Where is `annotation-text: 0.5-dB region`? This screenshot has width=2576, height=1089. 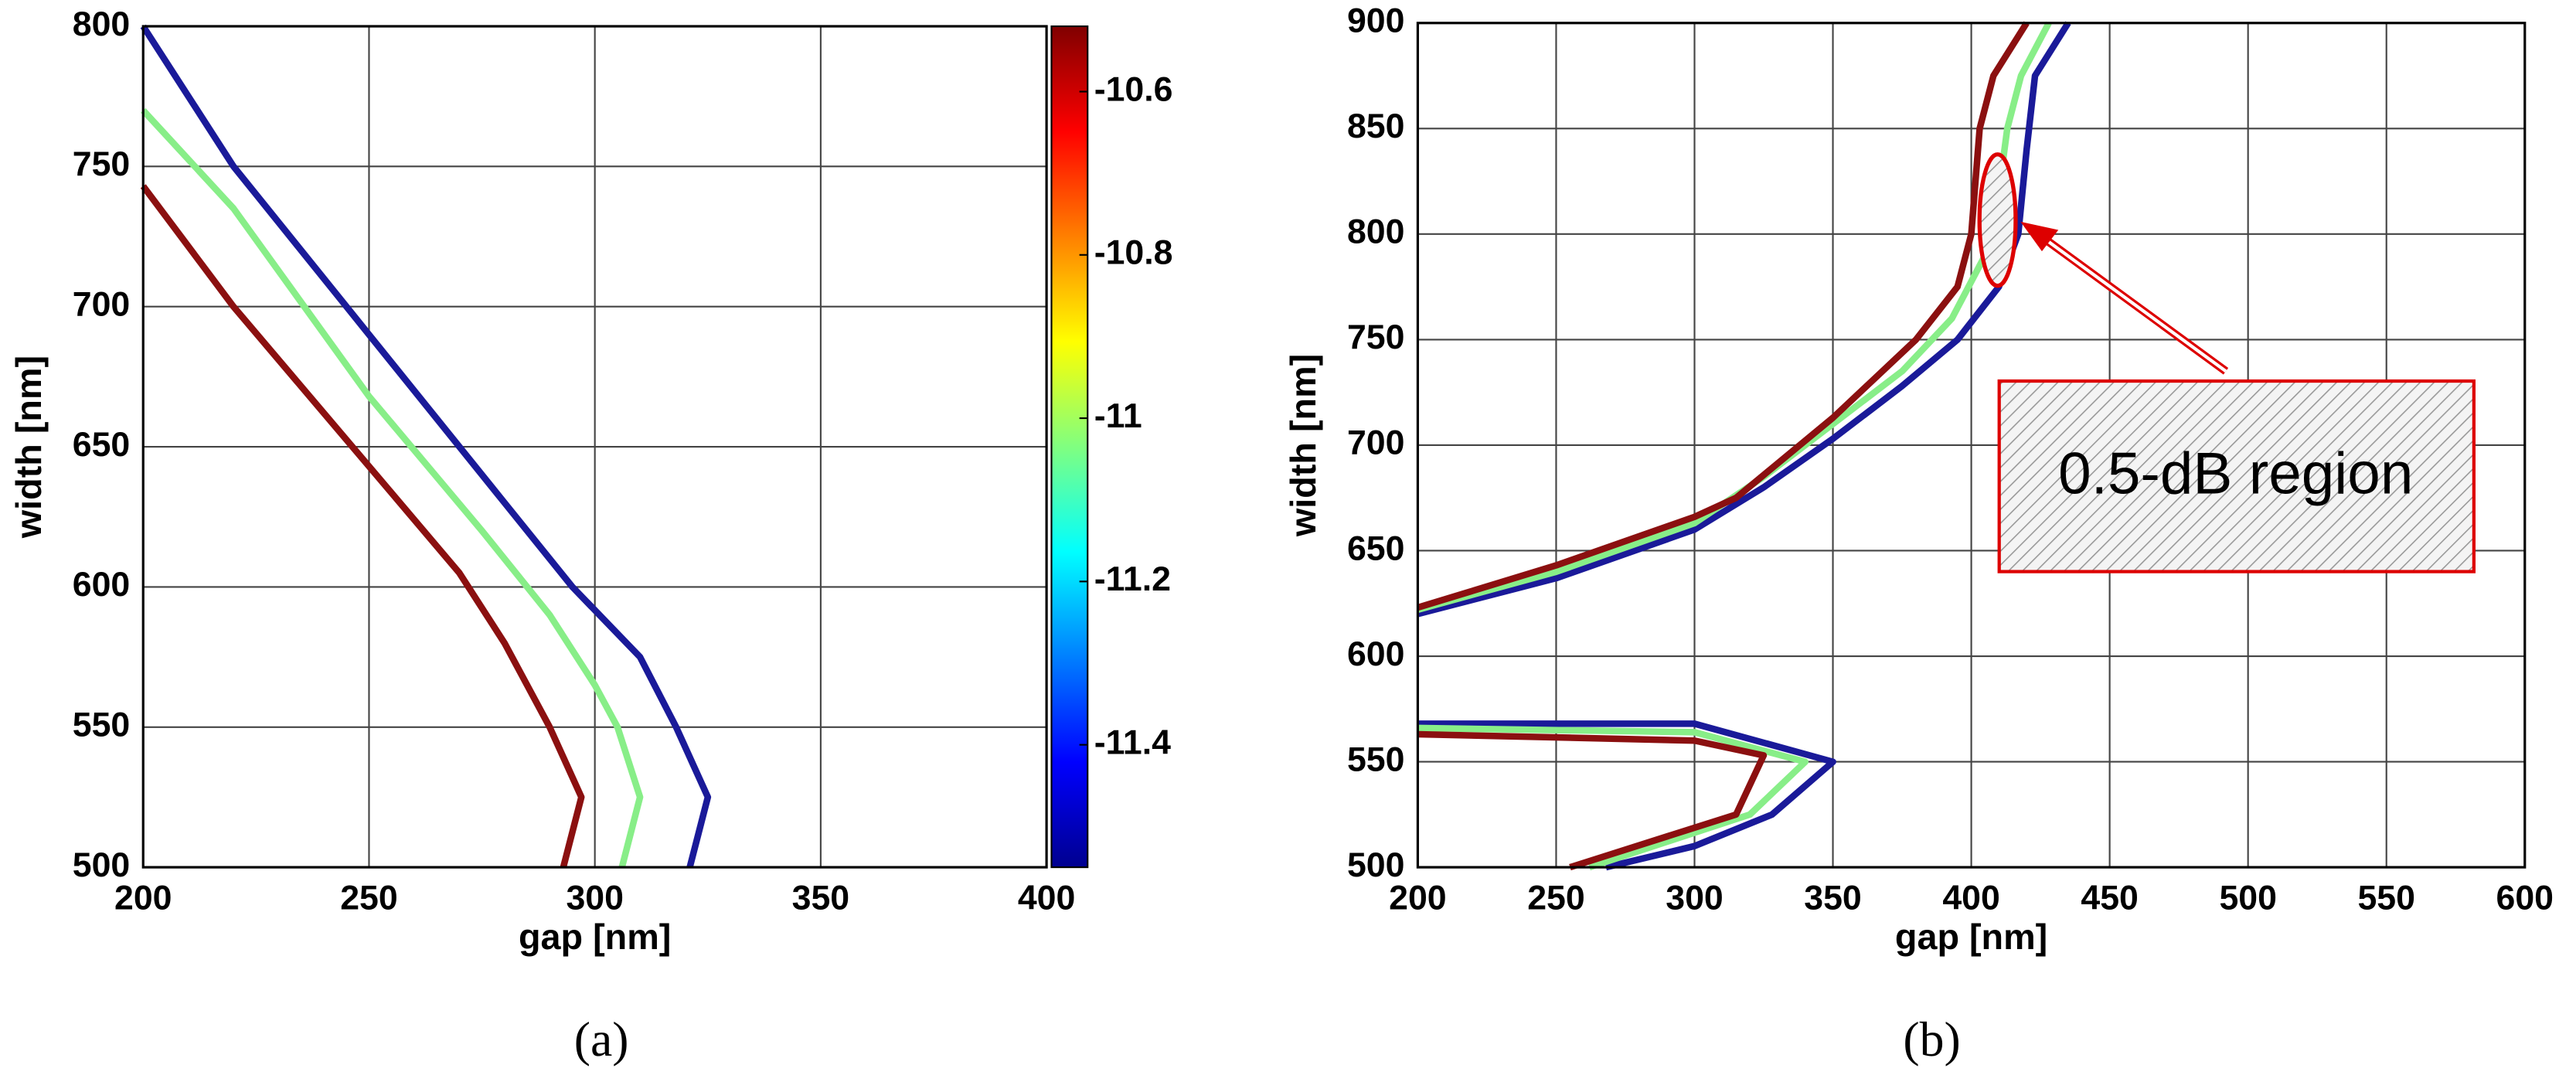
annotation-text: 0.5-dB region is located at coordinates (2235, 474).